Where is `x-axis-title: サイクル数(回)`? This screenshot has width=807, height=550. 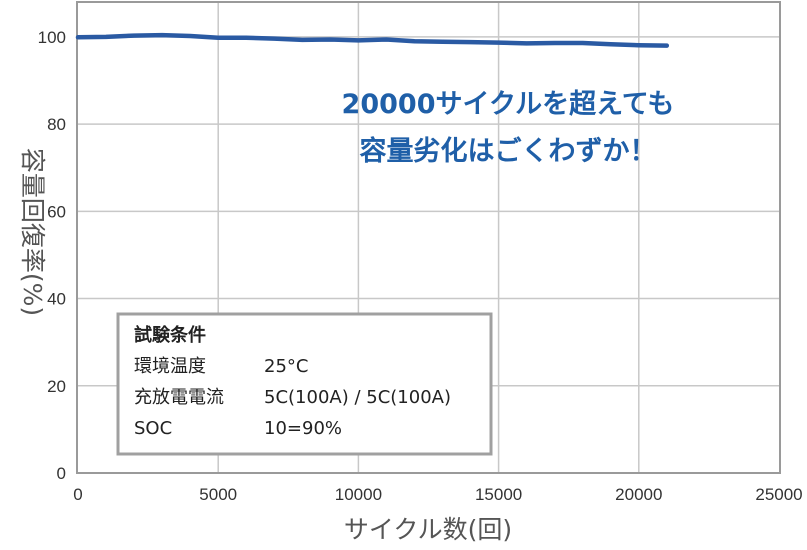 x-axis-title: サイクル数(回) is located at coordinates (428, 529).